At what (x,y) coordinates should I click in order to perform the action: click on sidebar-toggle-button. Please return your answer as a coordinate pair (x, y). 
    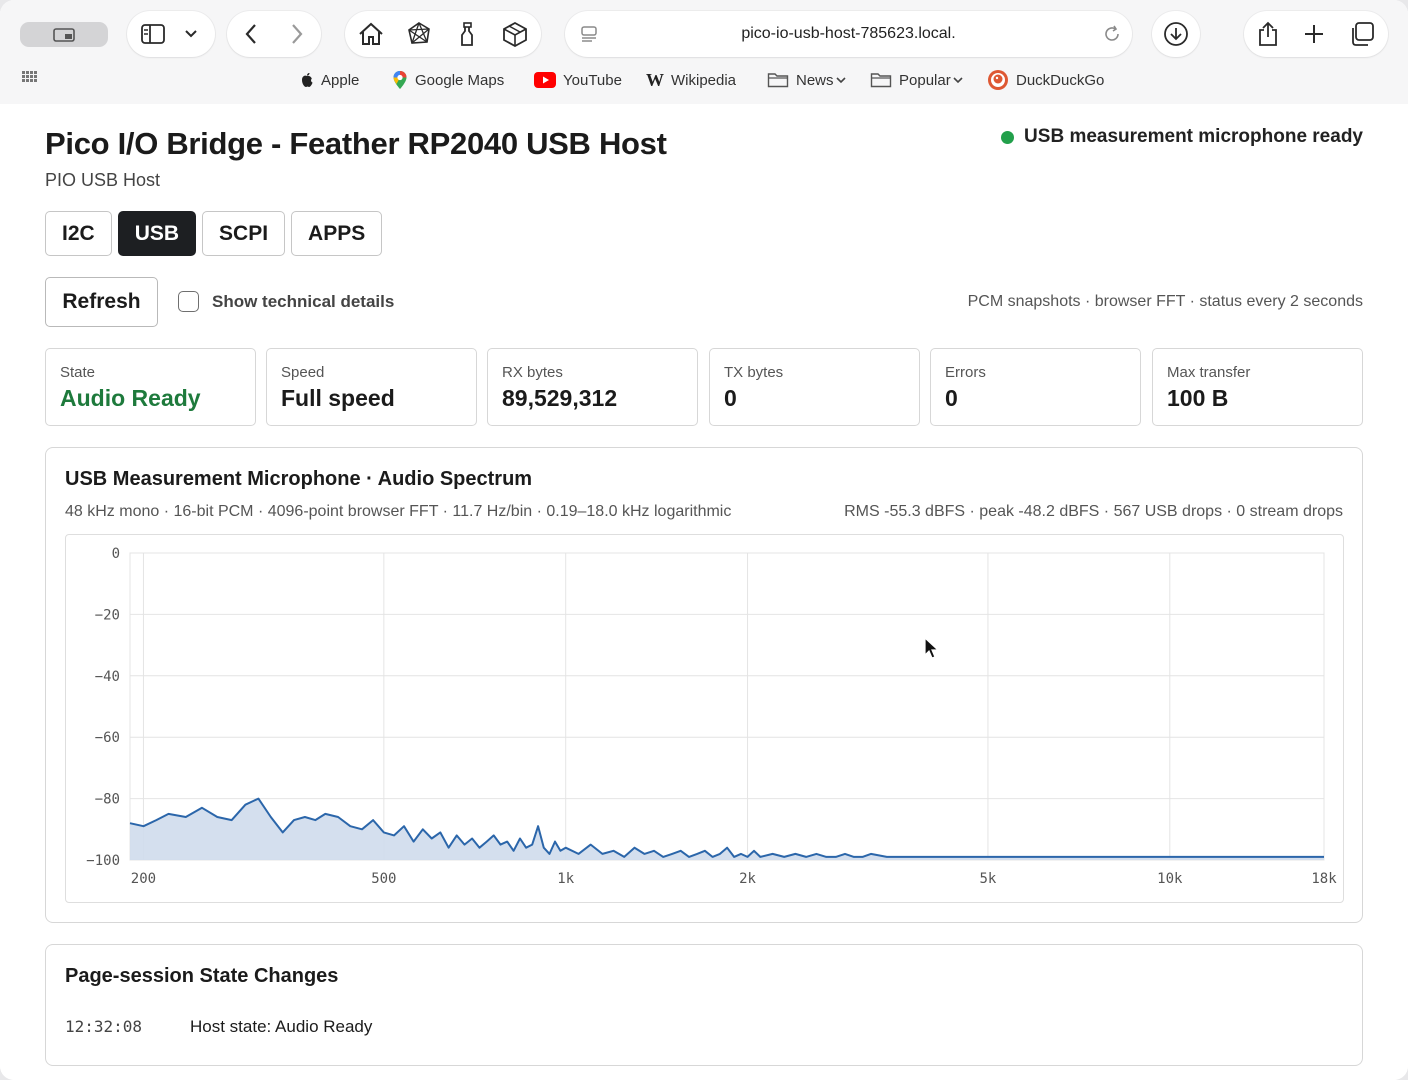
    Looking at the image, I should click on (153, 34).